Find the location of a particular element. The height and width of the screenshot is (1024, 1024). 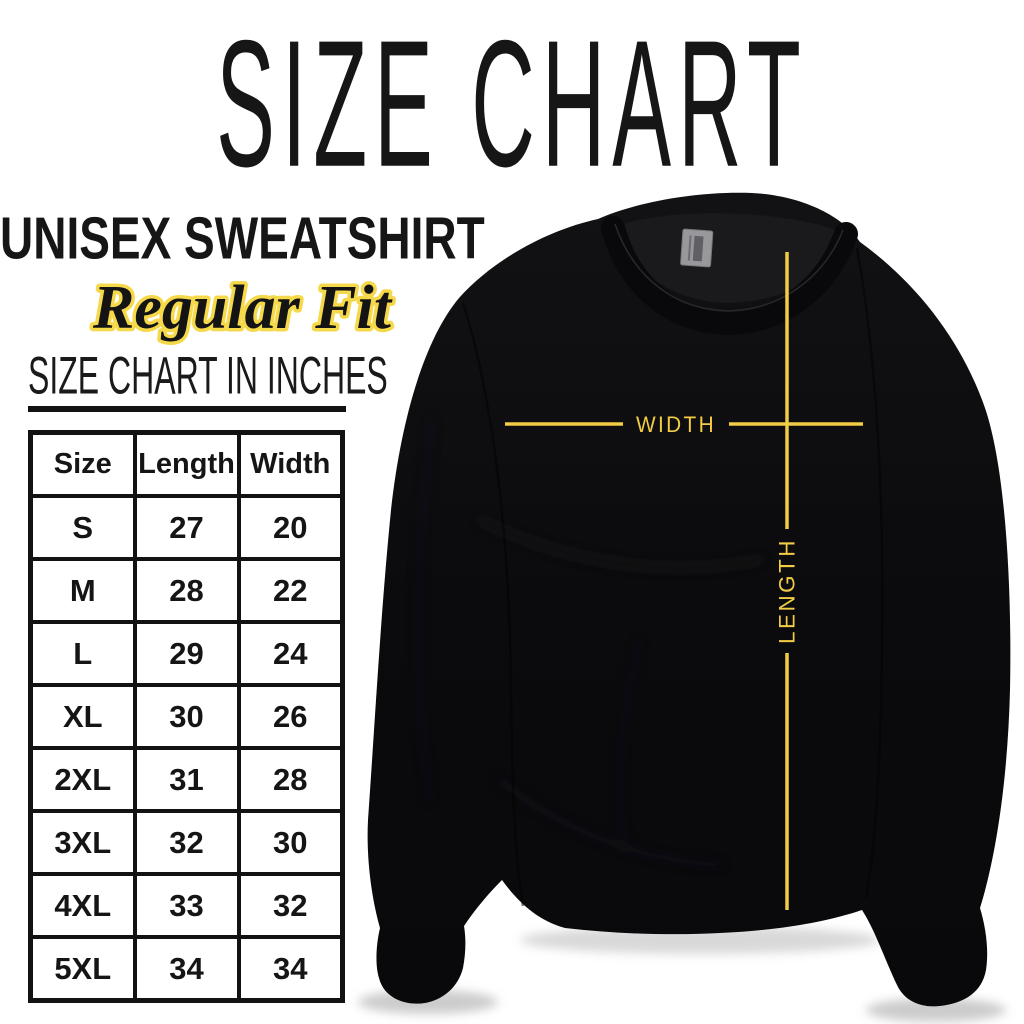

table-row: XL 30 26 is located at coordinates (186, 716).